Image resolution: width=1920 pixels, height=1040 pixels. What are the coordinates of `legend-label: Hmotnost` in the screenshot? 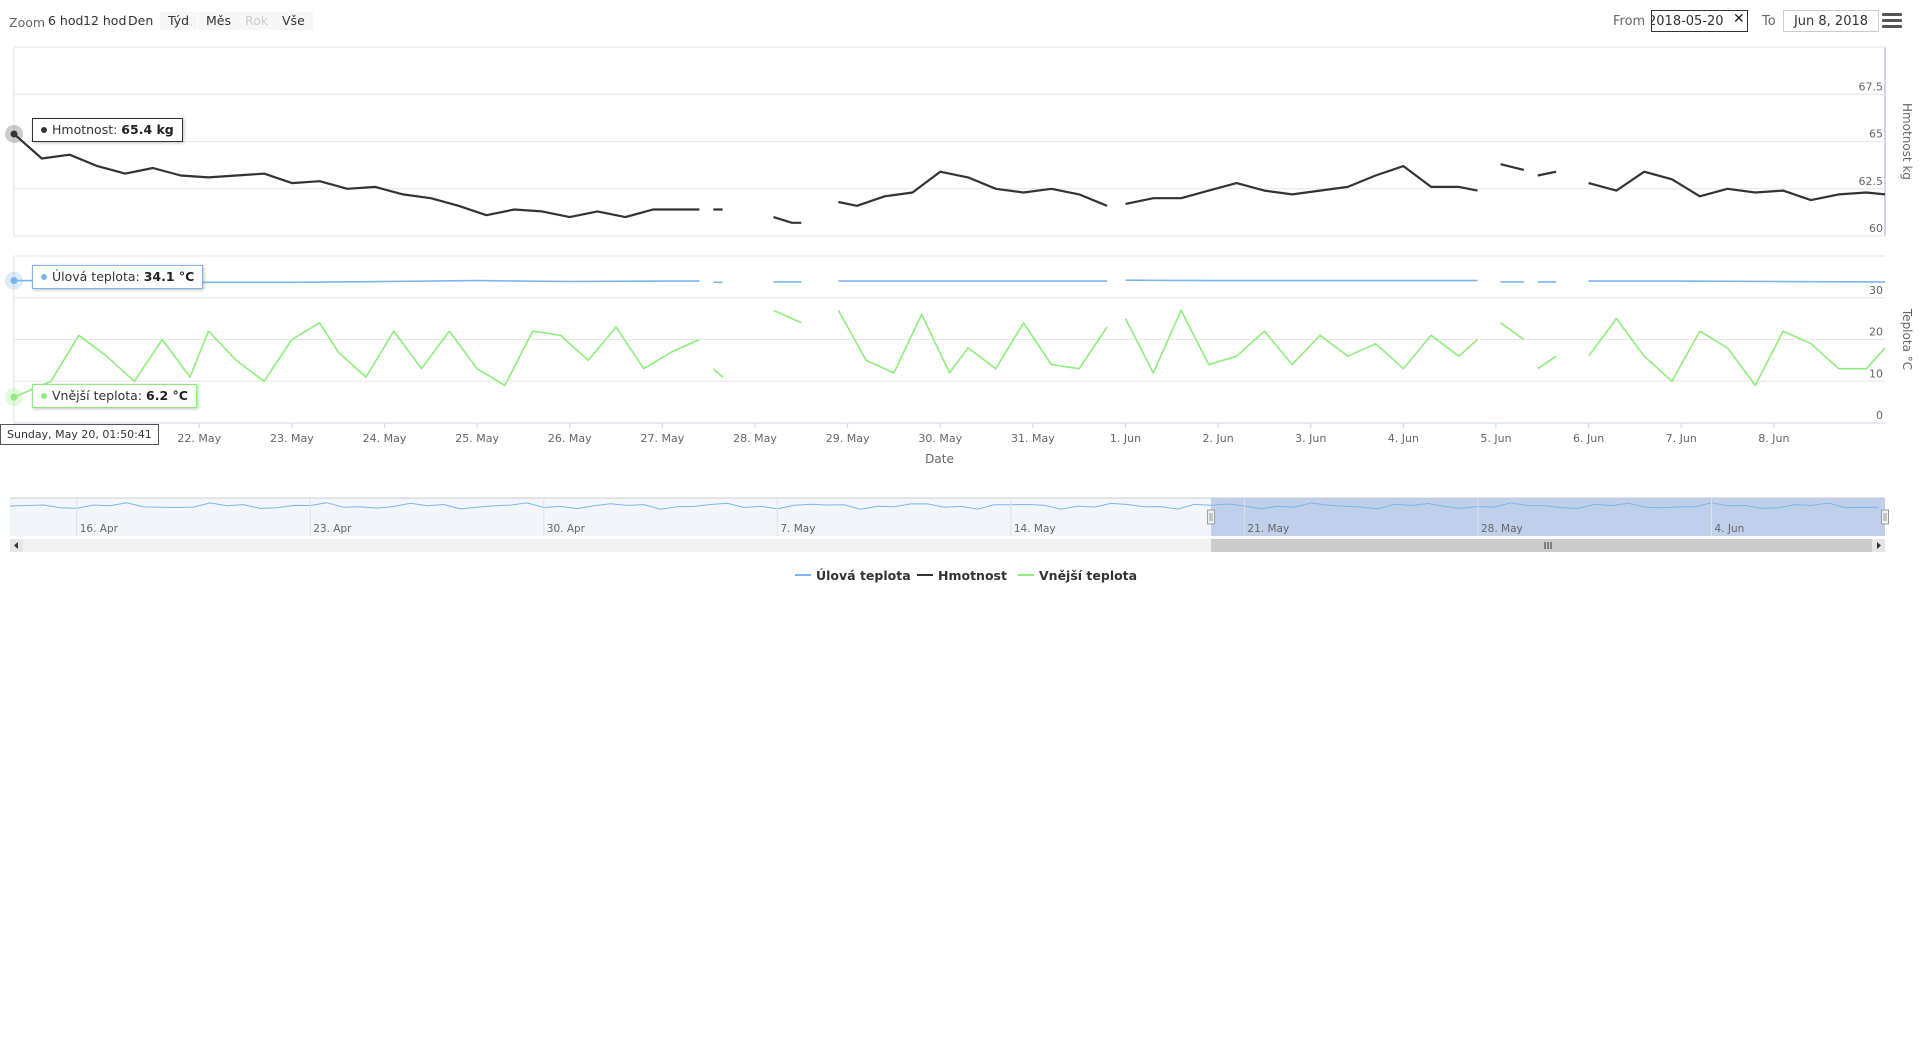 It's located at (972, 575).